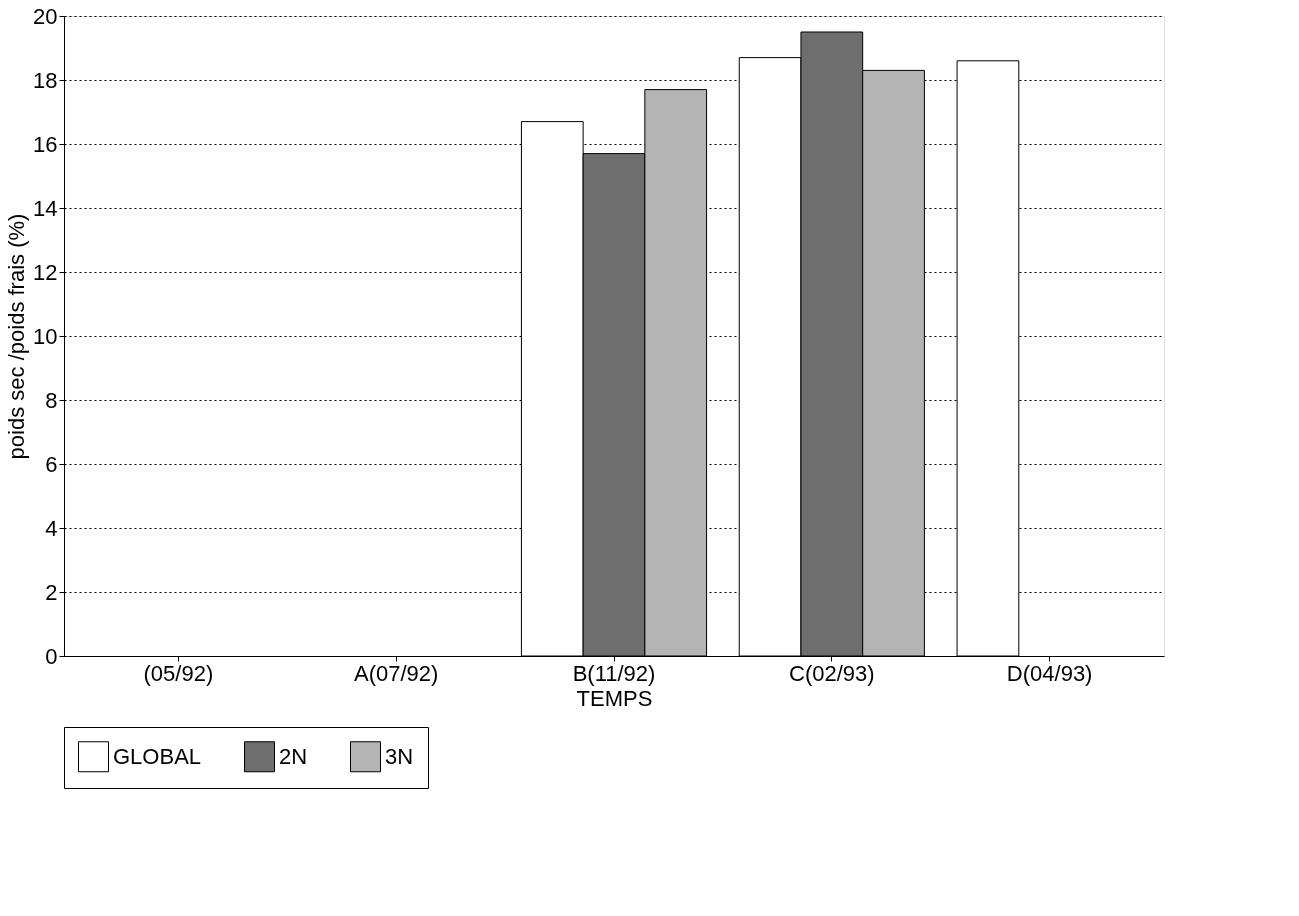 The width and height of the screenshot is (1299, 916). What do you see at coordinates (51, 592) in the screenshot?
I see `y-tick-label: 2` at bounding box center [51, 592].